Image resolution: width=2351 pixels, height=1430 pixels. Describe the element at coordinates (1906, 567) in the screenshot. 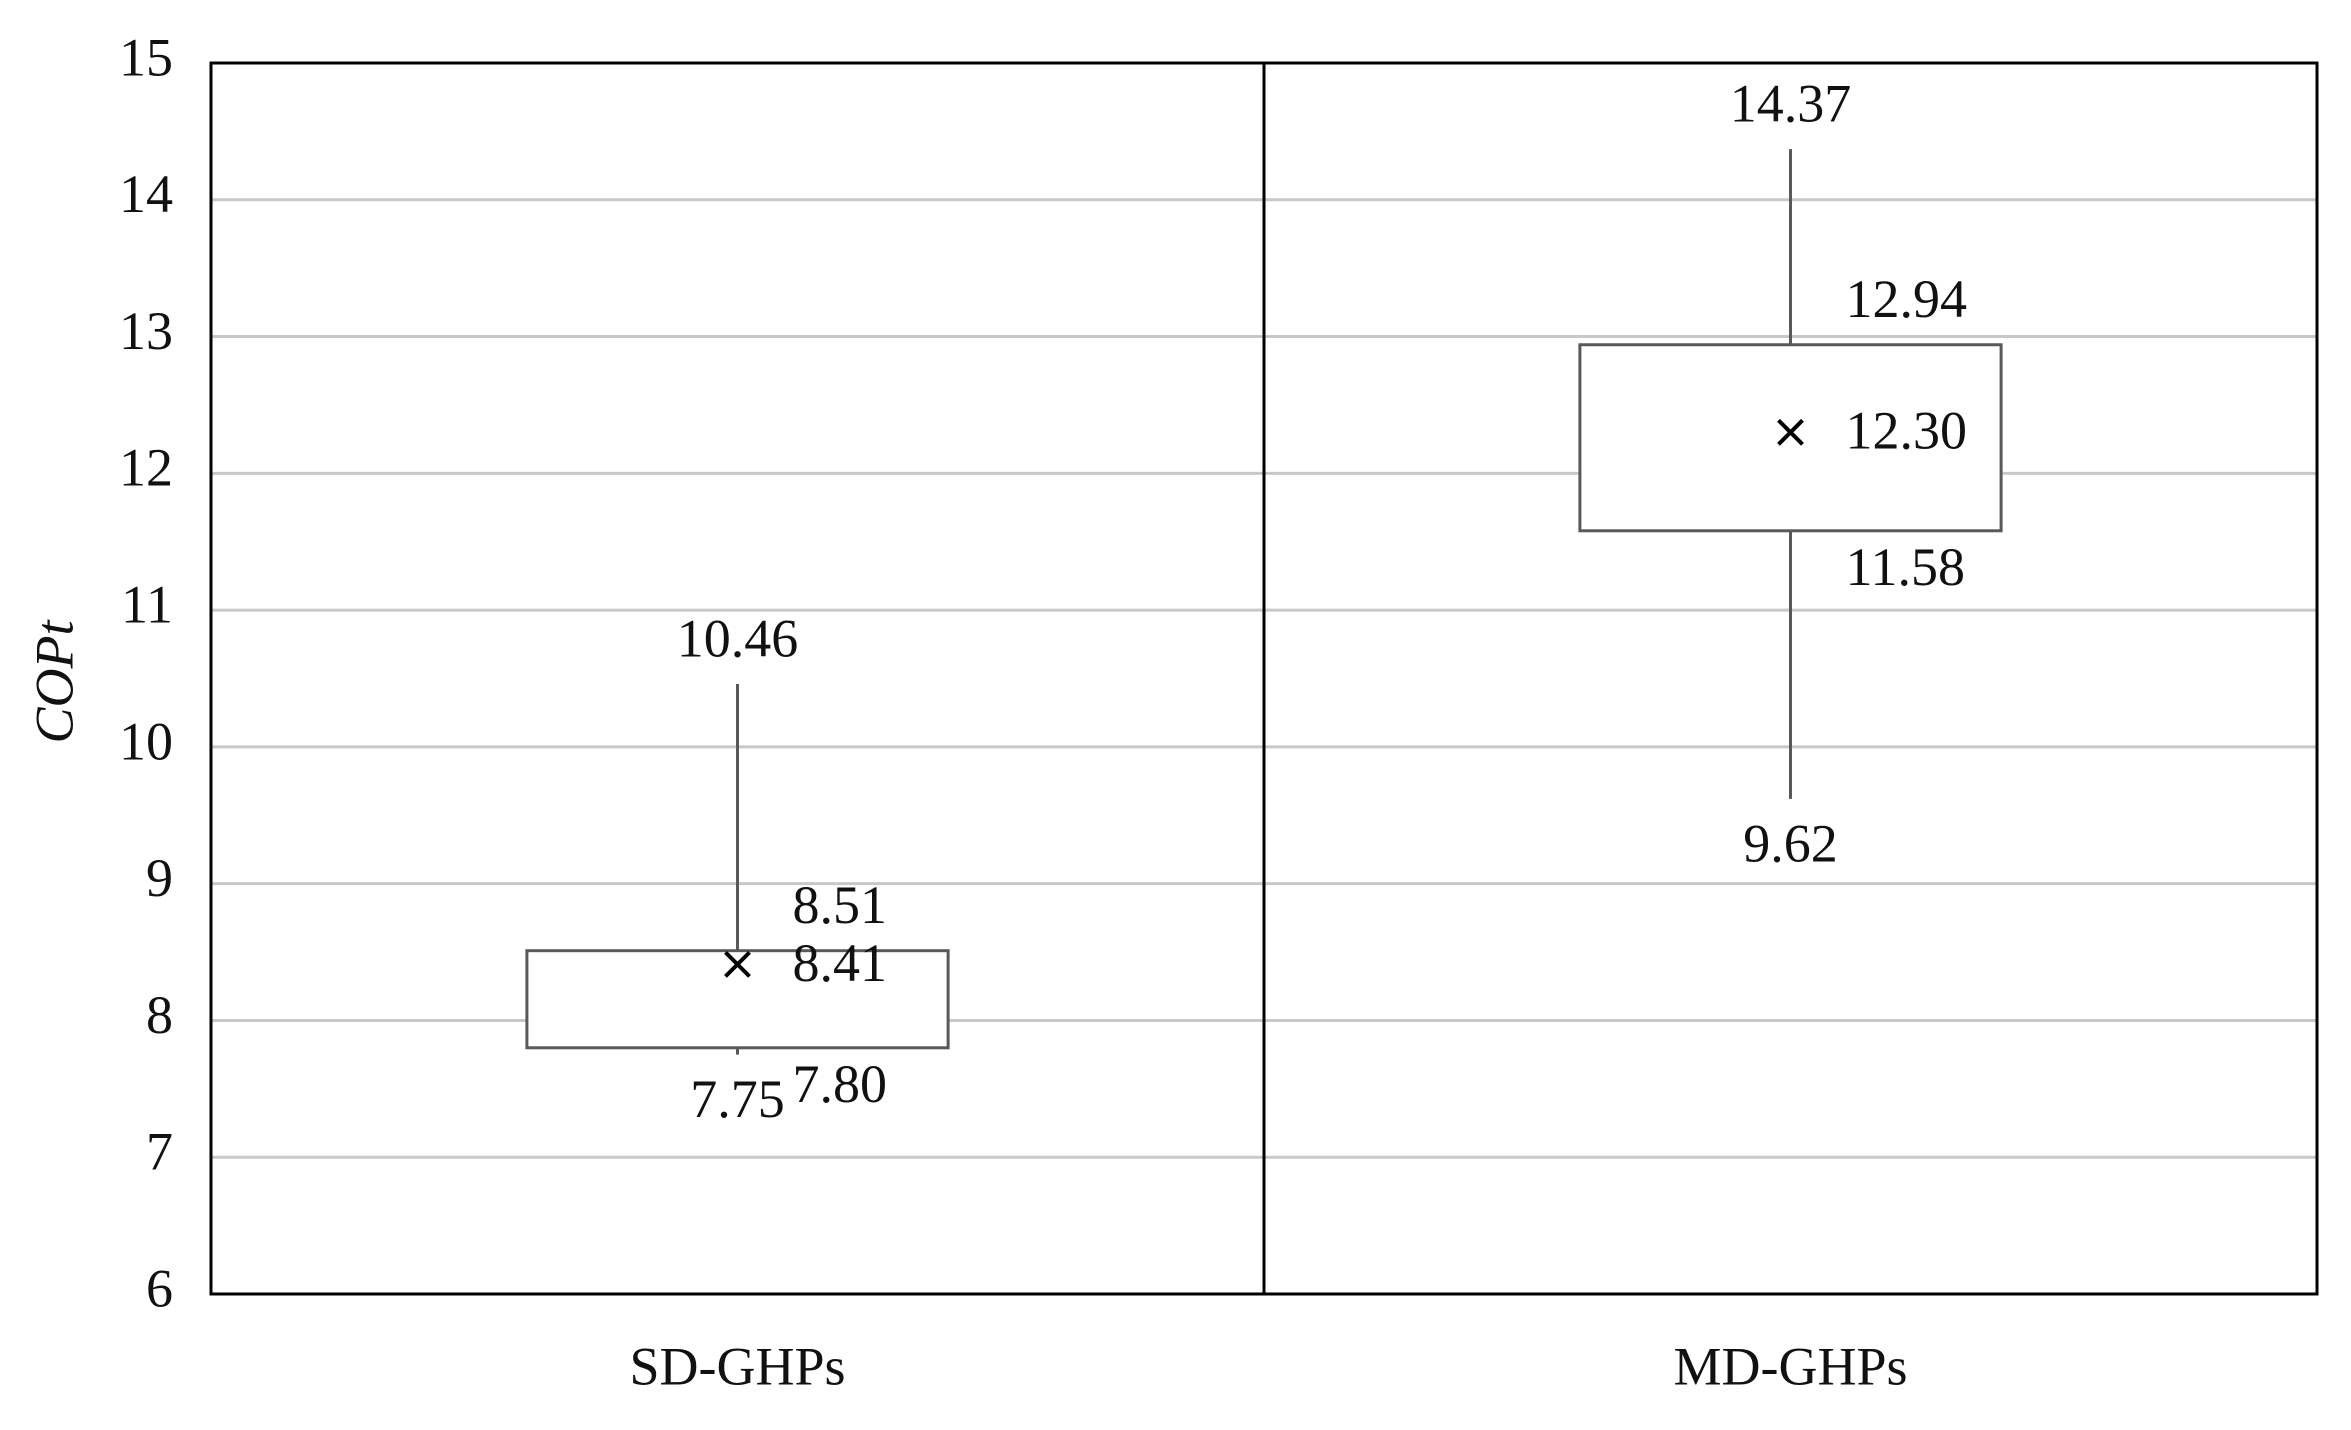

I see `q1-label: 11.58` at that location.